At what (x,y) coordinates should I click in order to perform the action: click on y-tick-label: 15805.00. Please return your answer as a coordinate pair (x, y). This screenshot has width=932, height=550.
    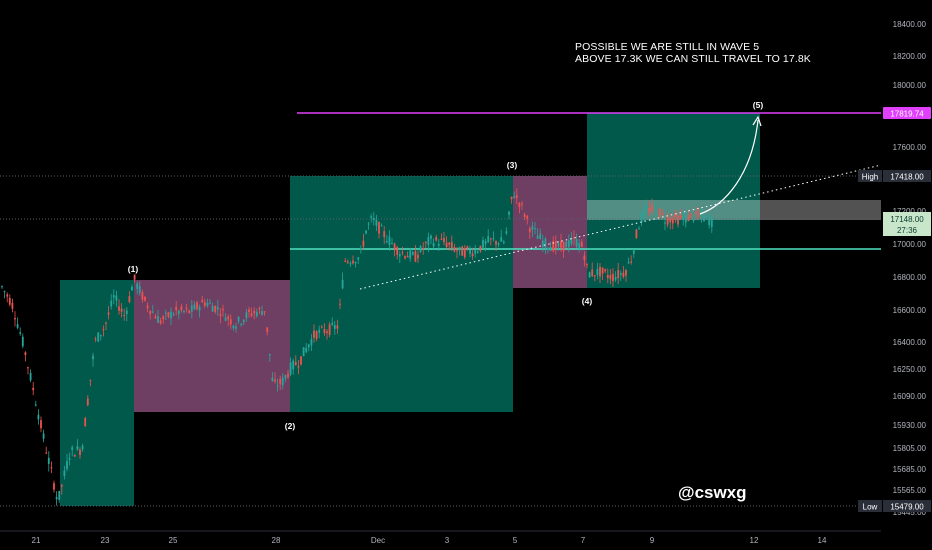
    Looking at the image, I should click on (910, 448).